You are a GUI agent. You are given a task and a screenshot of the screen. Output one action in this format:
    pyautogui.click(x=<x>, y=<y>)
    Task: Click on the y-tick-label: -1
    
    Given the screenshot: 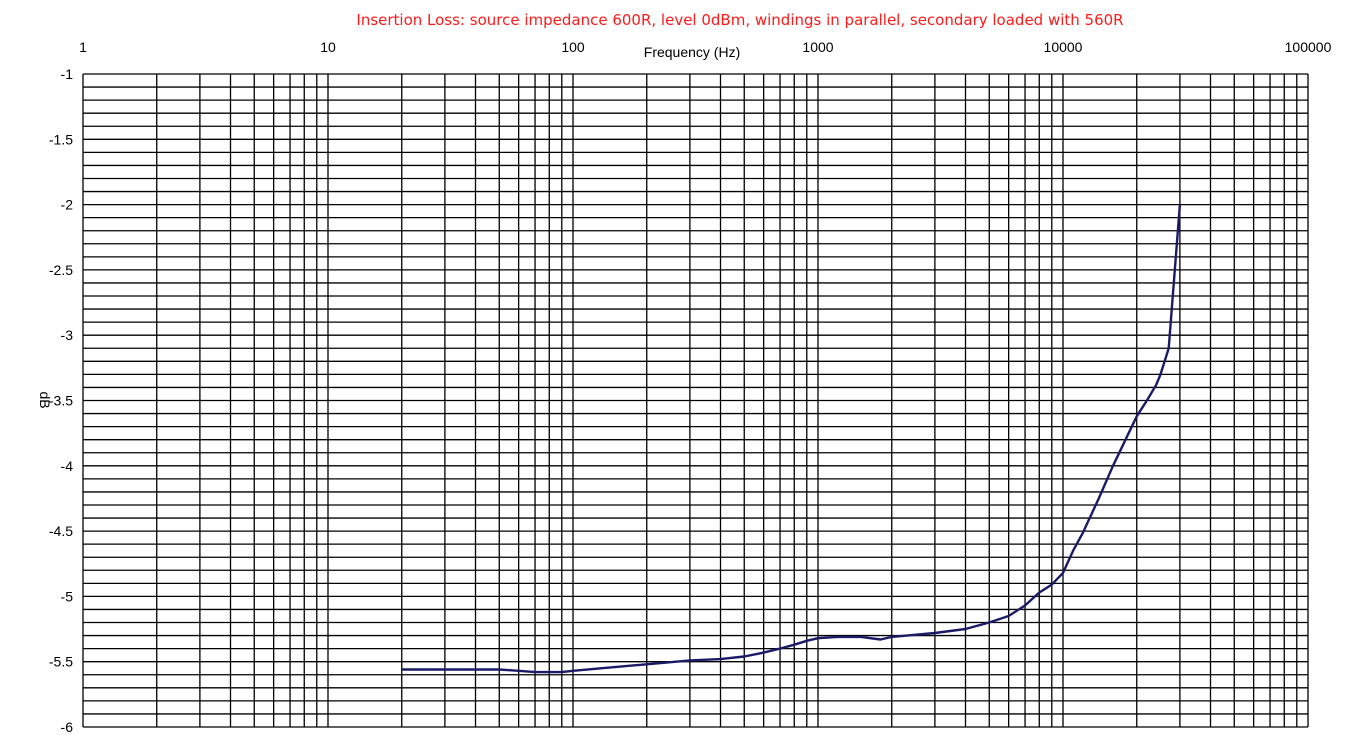 What is the action you would take?
    pyautogui.click(x=67, y=74)
    